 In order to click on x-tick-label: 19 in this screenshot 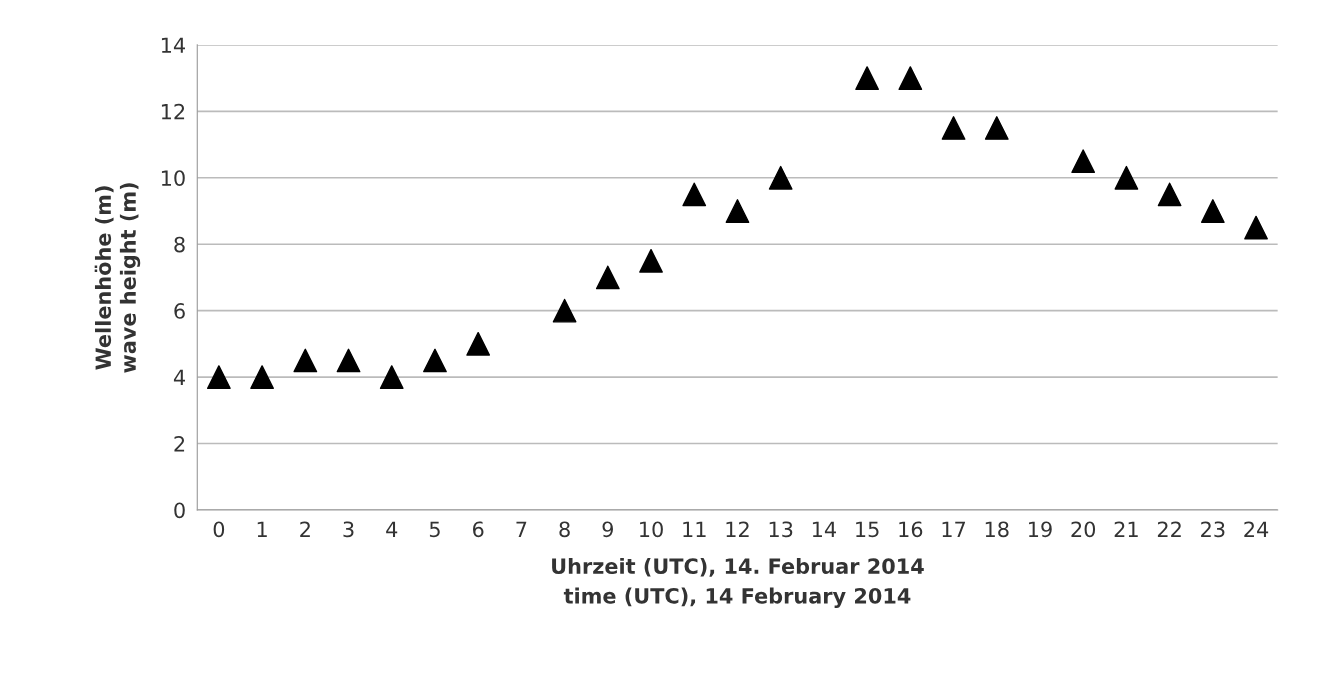, I will do `click(1040, 529)`.